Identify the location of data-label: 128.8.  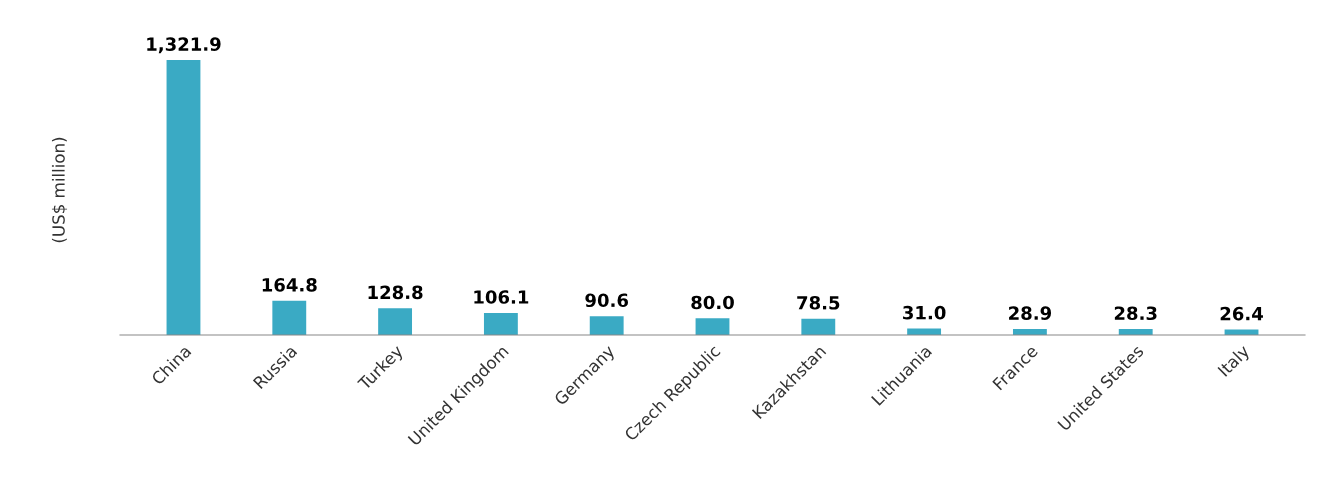
(395, 292).